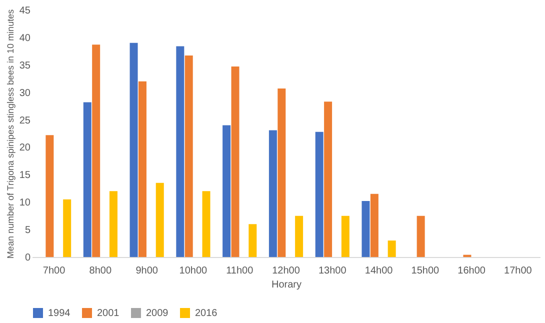  What do you see at coordinates (100, 271) in the screenshot?
I see `x-tick-label: 8h00` at bounding box center [100, 271].